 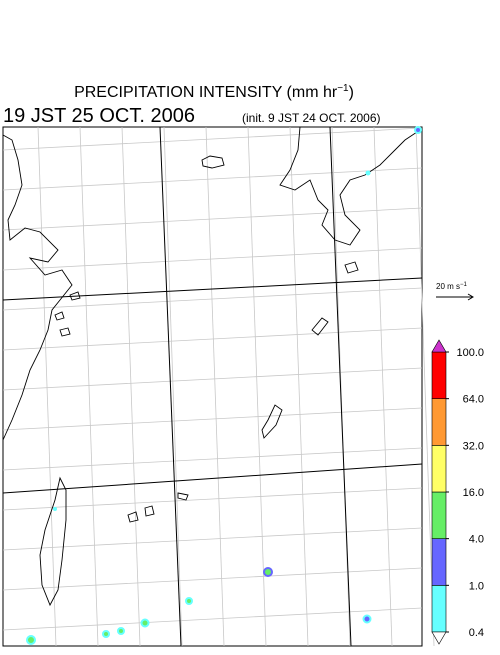 I want to click on title-text: PRECIPITATION INTENSITY (mm hr, so click(x=206, y=92).